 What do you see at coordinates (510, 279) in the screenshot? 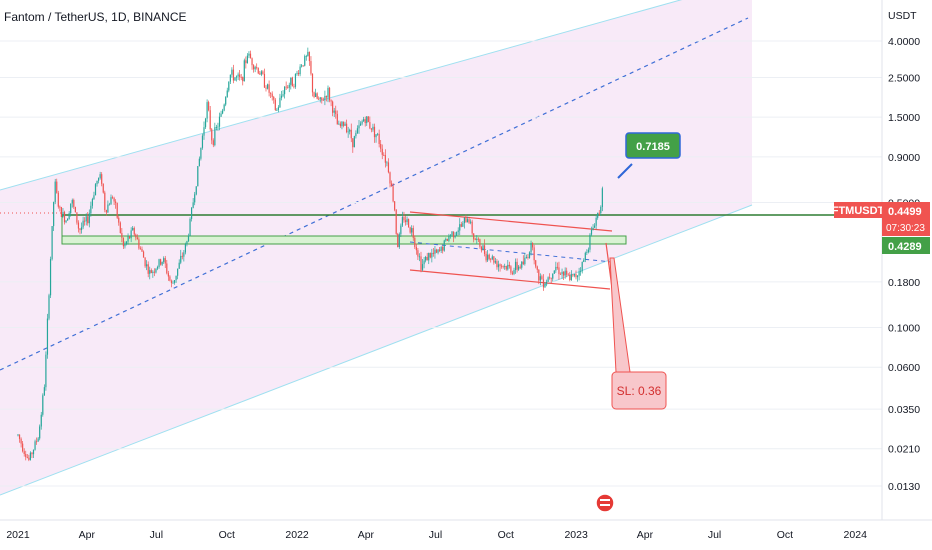
I see `wedge-lower-line` at bounding box center [510, 279].